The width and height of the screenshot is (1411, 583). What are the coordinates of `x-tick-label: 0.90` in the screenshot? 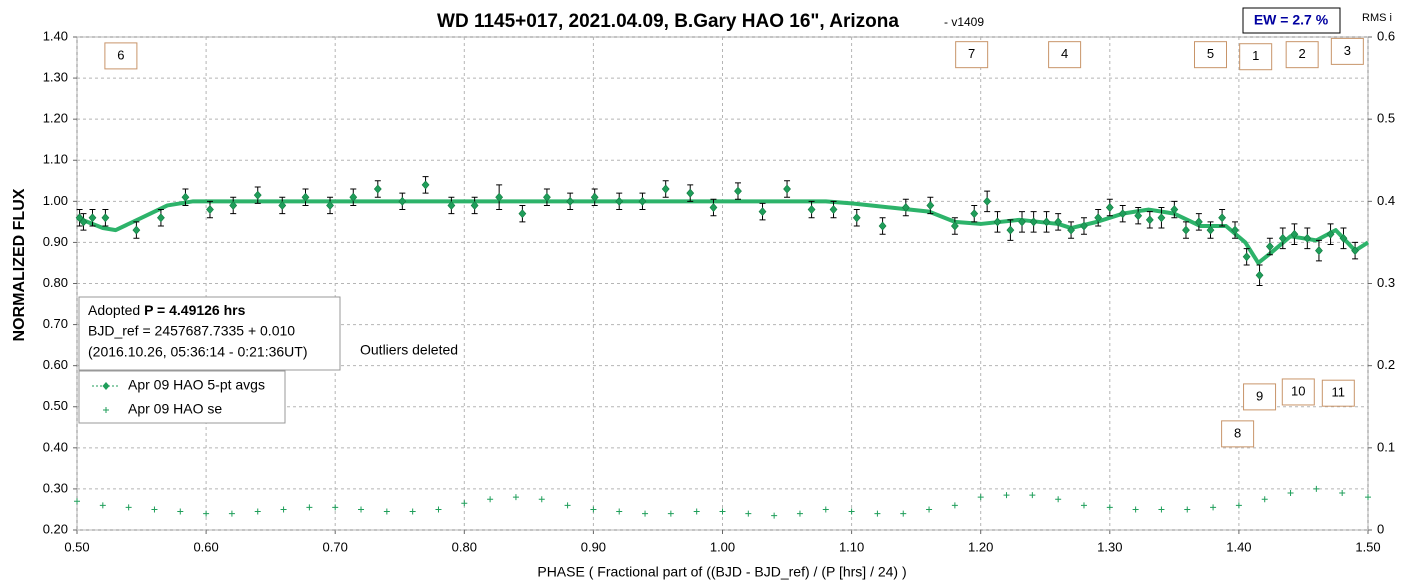 It's located at (593, 546).